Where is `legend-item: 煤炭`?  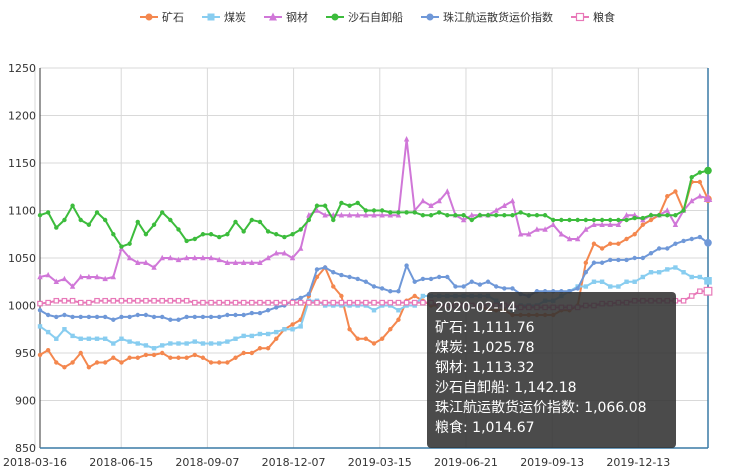 legend-item: 煤炭 is located at coordinates (224, 17).